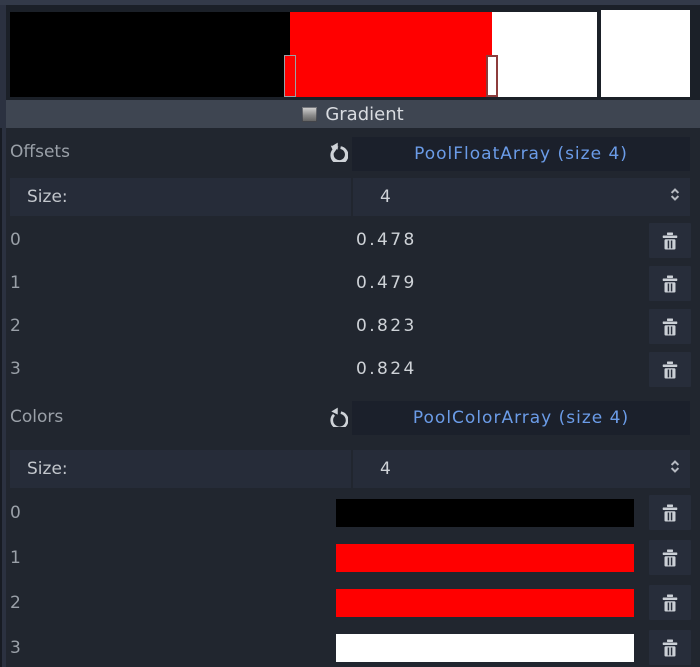 The height and width of the screenshot is (667, 700). What do you see at coordinates (544, 54) in the screenshot?
I see `gradient-segment-white` at bounding box center [544, 54].